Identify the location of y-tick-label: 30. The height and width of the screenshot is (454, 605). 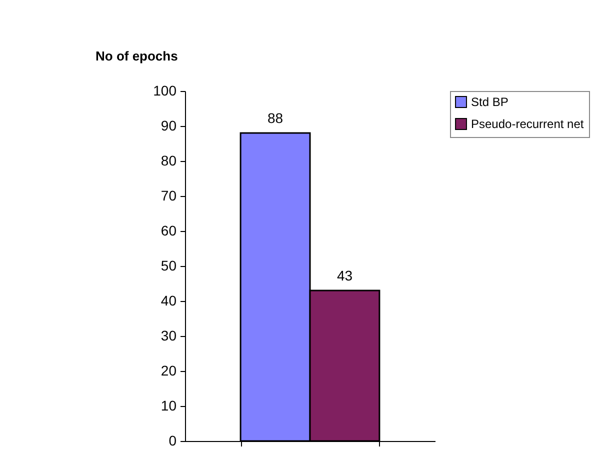
(168, 336).